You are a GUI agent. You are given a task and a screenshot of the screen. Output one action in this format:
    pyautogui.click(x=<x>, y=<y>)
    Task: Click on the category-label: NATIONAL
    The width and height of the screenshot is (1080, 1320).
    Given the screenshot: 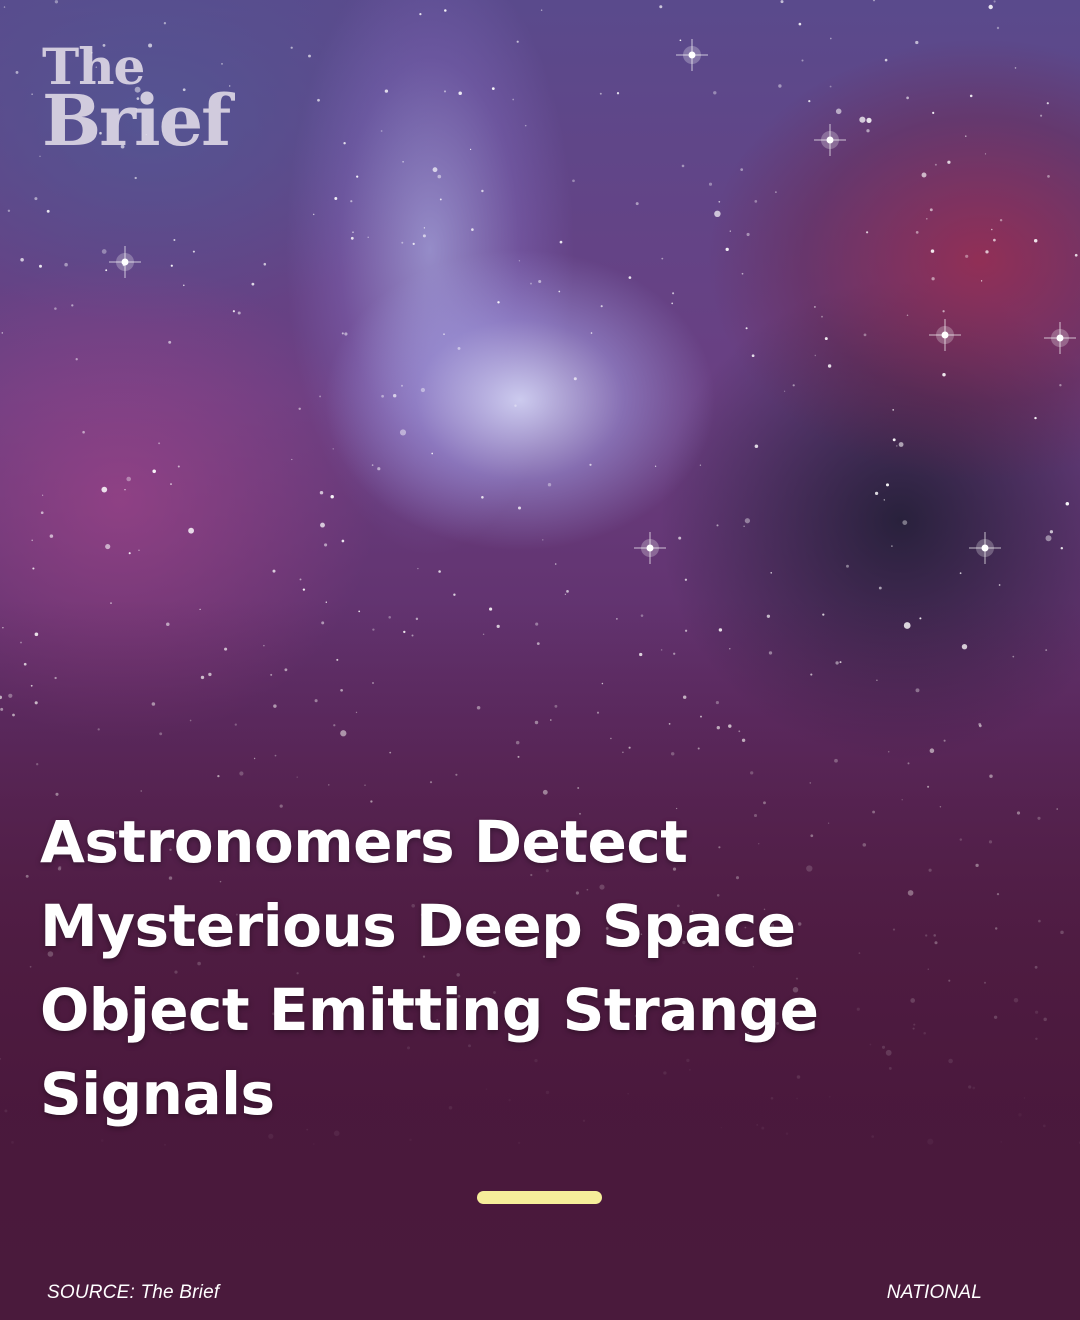 What is the action you would take?
    pyautogui.click(x=934, y=1292)
    